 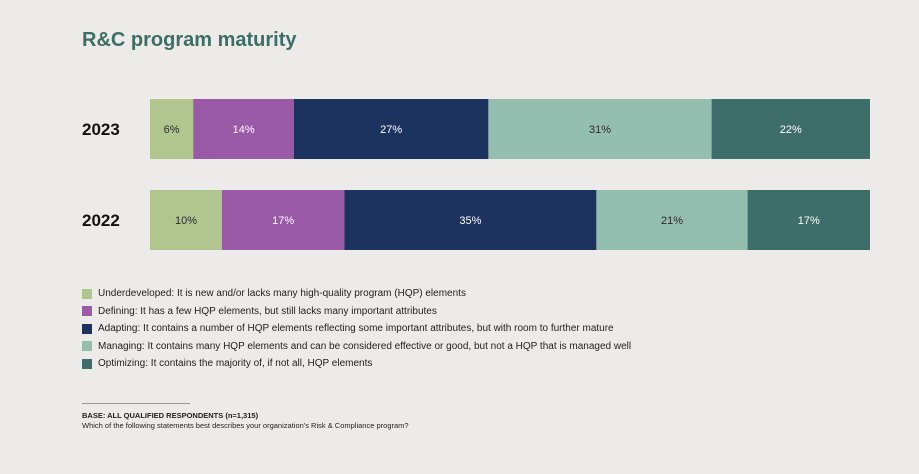 I want to click on data-label-2023-managing: 31%, so click(x=600, y=130).